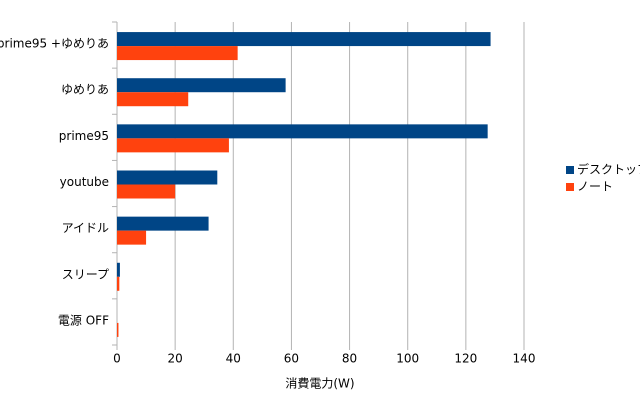 The height and width of the screenshot is (404, 640). I want to click on y-tick-label: youtube, so click(84, 182).